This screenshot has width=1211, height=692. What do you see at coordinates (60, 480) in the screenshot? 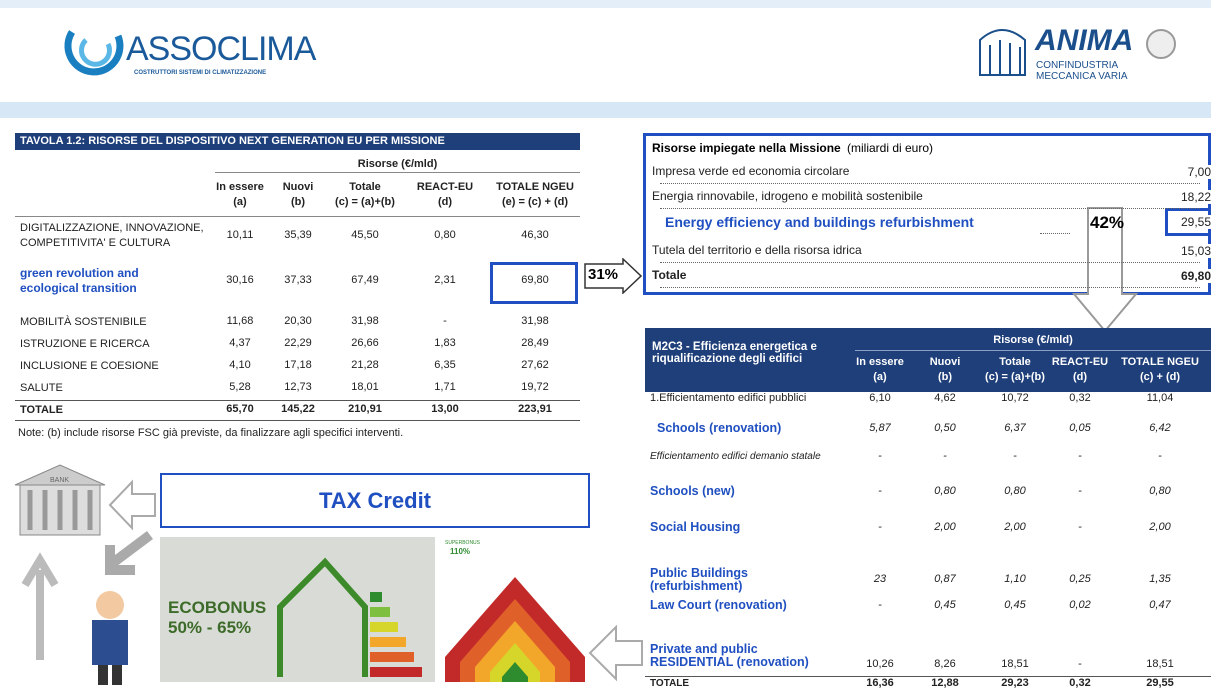
I see `bank-label: BANK` at bounding box center [60, 480].